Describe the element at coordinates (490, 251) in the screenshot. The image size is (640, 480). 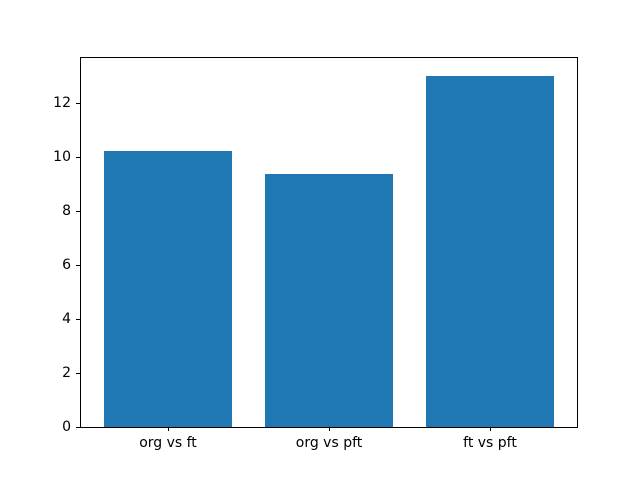
I see `bar-ft-vs-pft` at that location.